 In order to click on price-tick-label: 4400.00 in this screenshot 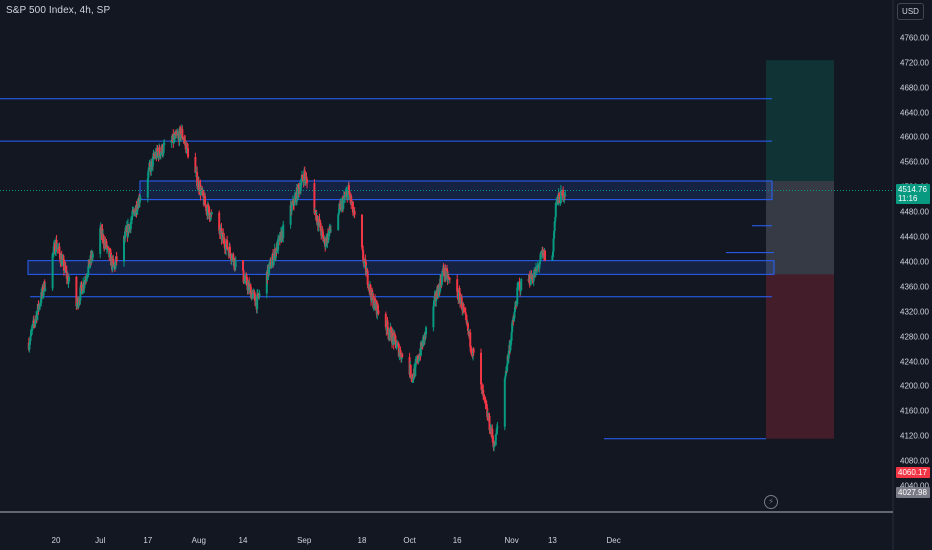, I will do `click(914, 262)`.